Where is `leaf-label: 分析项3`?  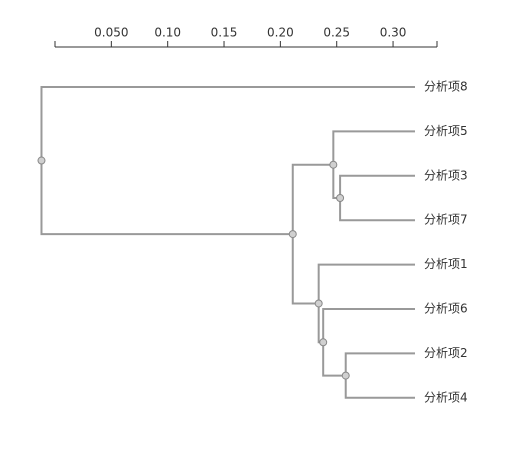
leaf-label: 分析项3 is located at coordinates (446, 175).